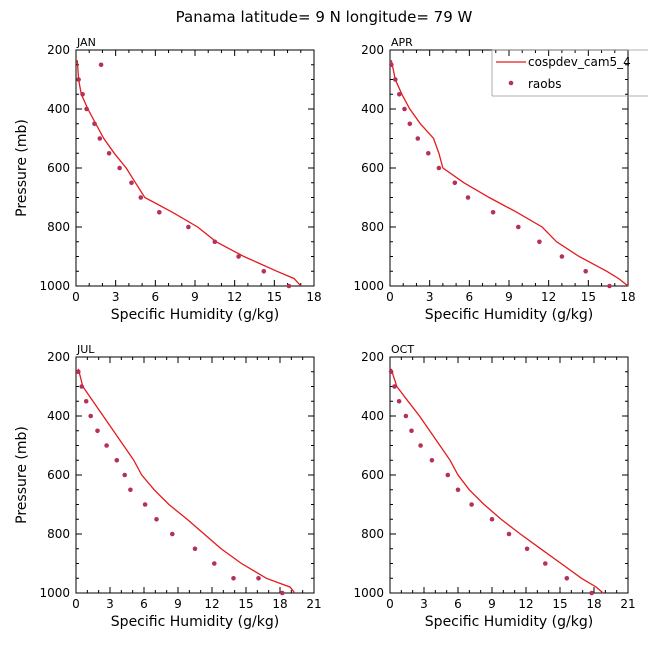  I want to click on legend-label-model: cospdev_cam5_4, so click(579, 62).